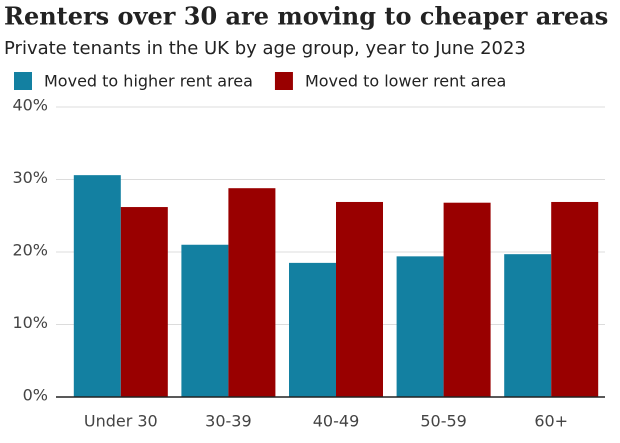 The width and height of the screenshot is (620, 443). Describe the element at coordinates (121, 421) in the screenshot. I see `x-tick-label: Under 30` at that location.